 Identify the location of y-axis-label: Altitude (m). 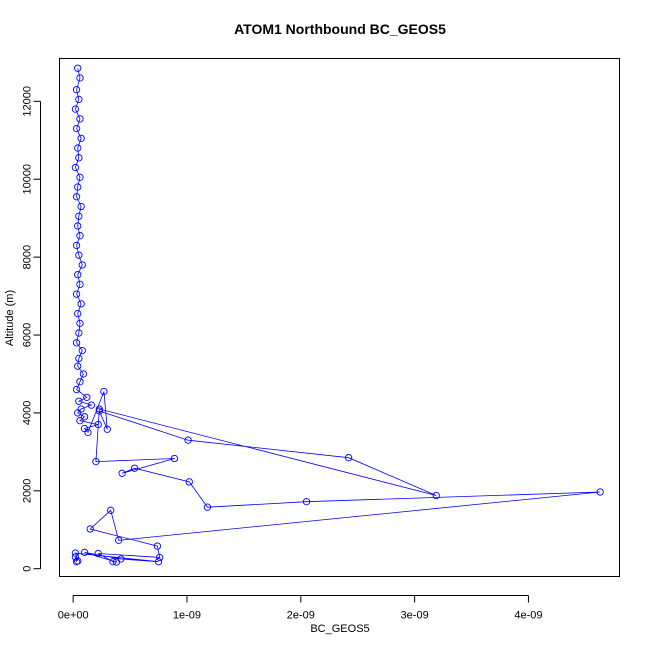
(10, 318).